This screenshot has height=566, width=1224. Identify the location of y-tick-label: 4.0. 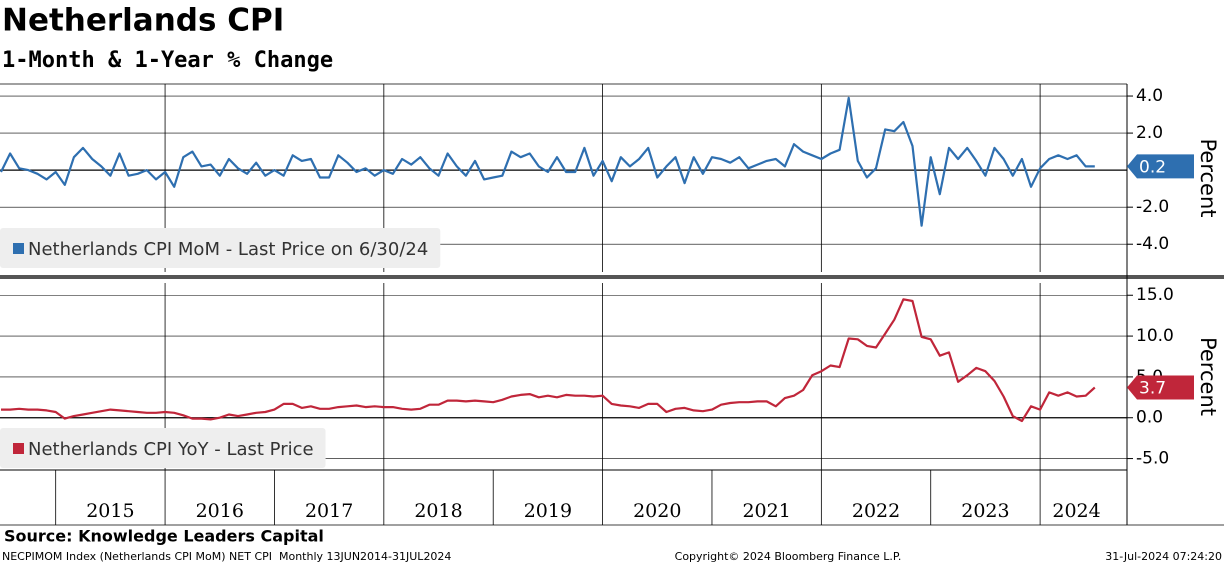
(1149, 96).